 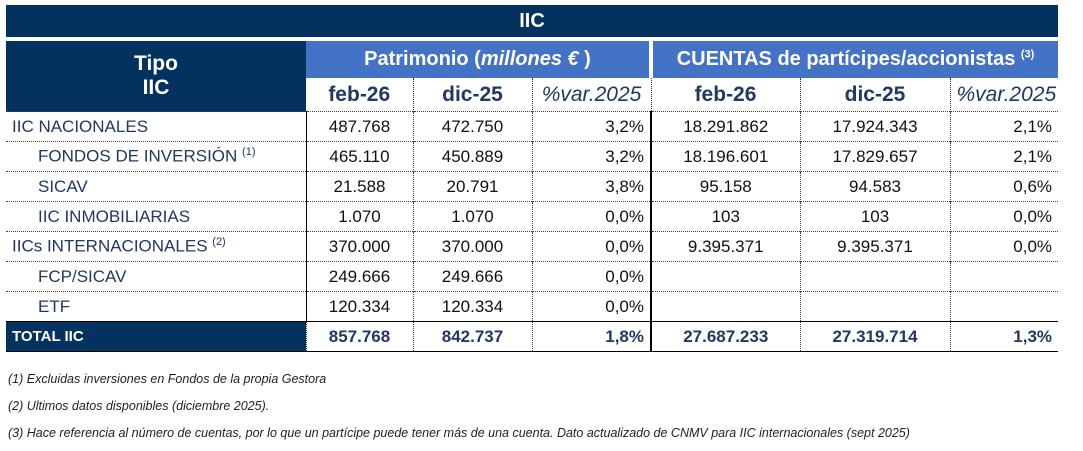 What do you see at coordinates (156, 276) in the screenshot?
I see `row-label: FCP/SICAV` at bounding box center [156, 276].